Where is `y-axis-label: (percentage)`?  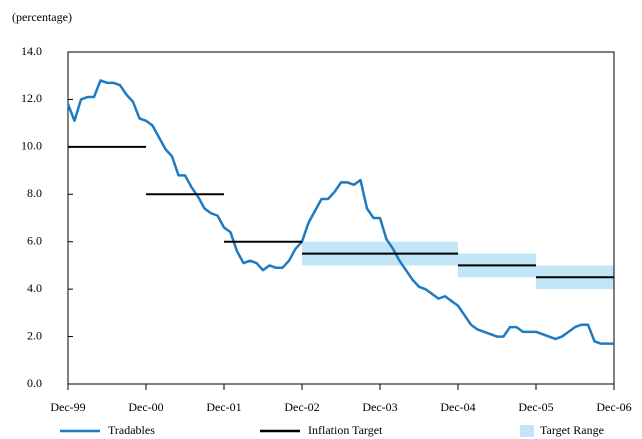
y-axis-label: (percentage) is located at coordinates (42, 17).